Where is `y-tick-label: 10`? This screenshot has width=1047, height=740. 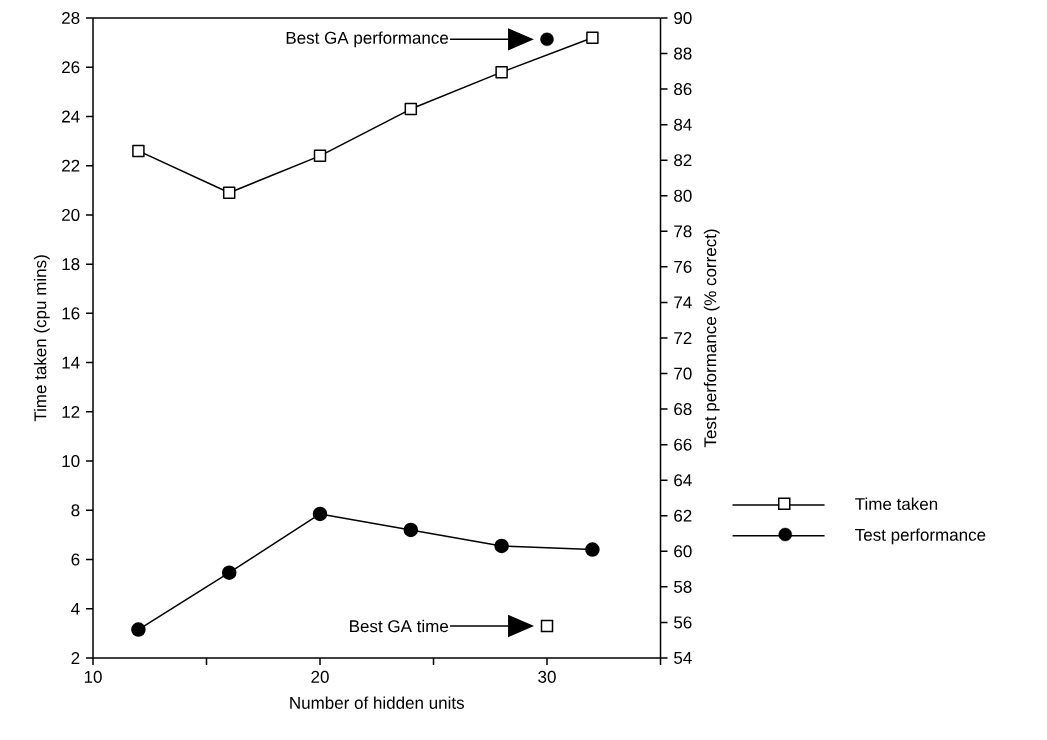
y-tick-label: 10 is located at coordinates (71, 461).